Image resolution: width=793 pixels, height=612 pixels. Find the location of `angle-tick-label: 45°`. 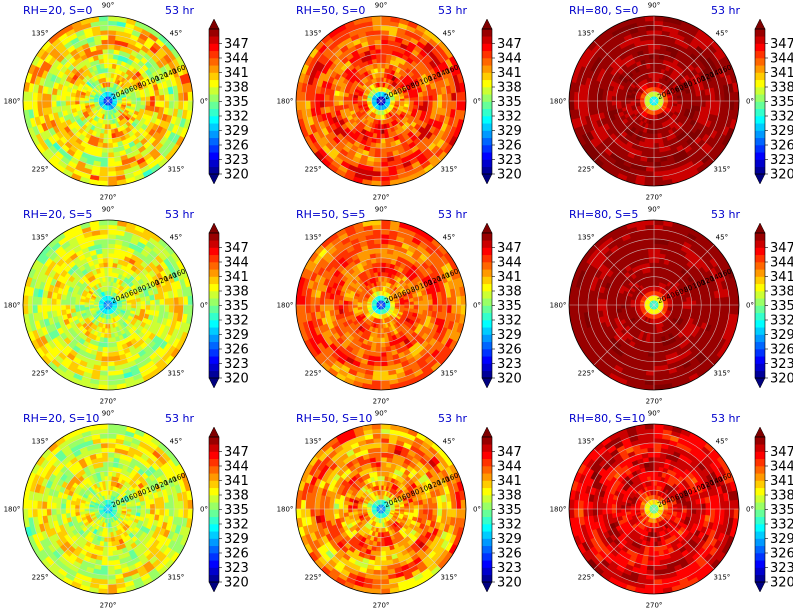

angle-tick-label: 45° is located at coordinates (176, 34).